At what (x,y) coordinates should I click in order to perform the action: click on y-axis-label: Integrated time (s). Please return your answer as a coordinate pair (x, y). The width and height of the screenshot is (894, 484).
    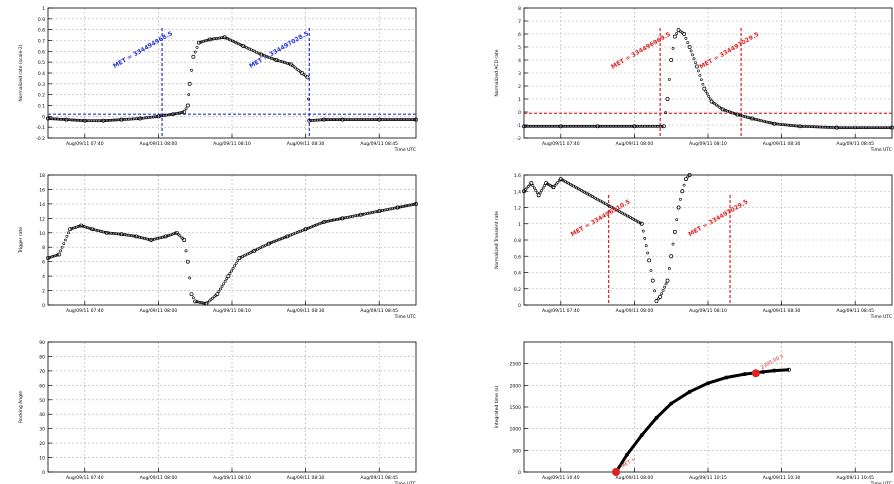
    Looking at the image, I should click on (497, 407).